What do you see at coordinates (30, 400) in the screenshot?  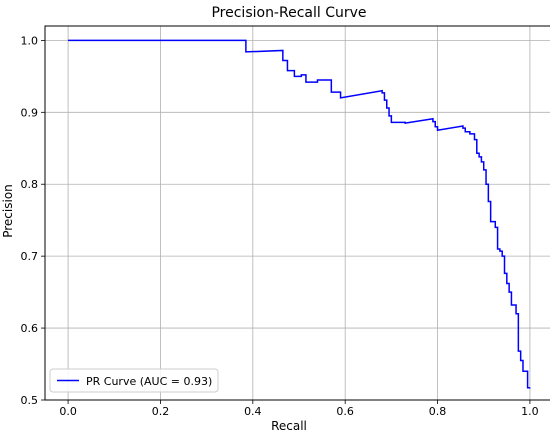 I see `y-tick-label: 0.5` at bounding box center [30, 400].